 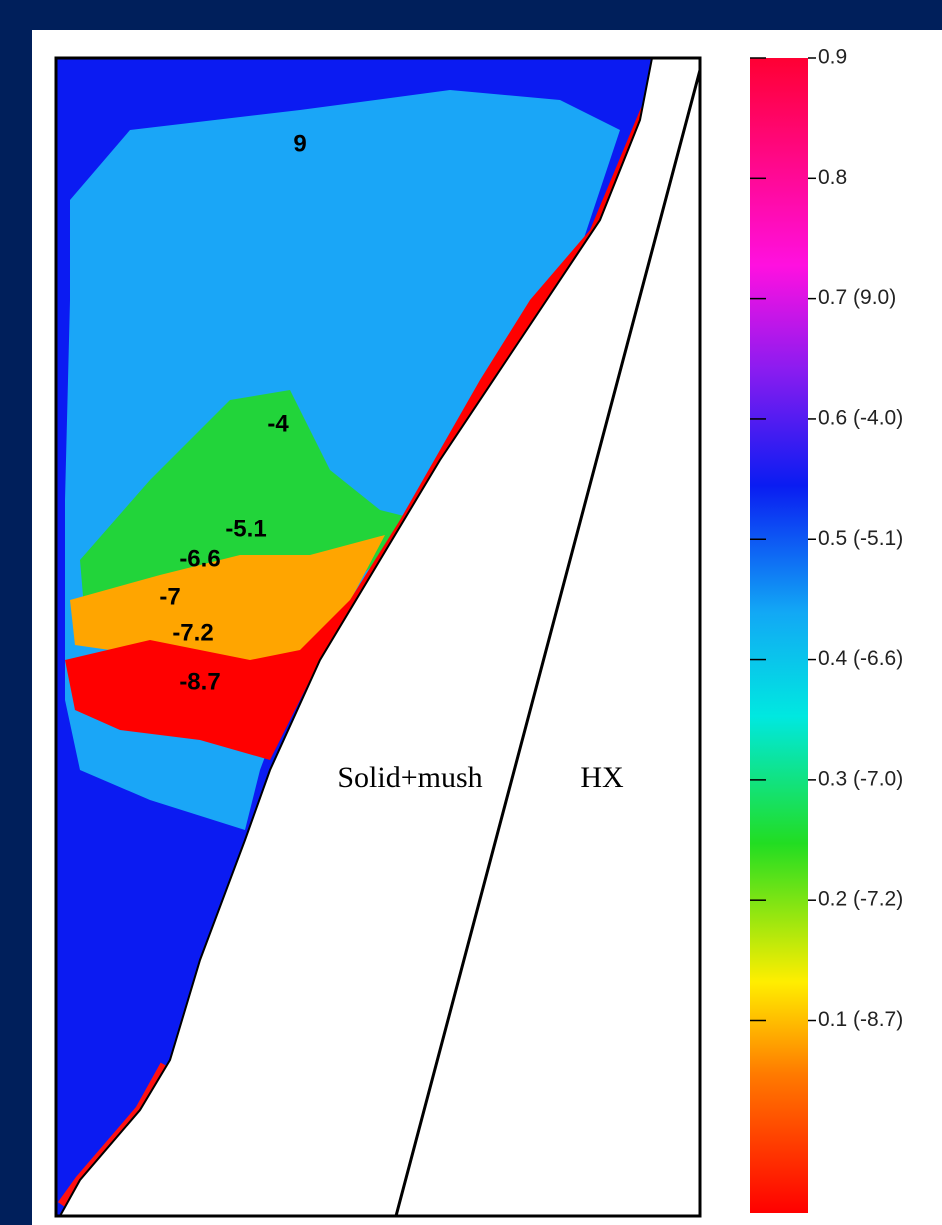 What do you see at coordinates (860, 778) in the screenshot?
I see `tick-label: 0.3 (-7.0)` at bounding box center [860, 778].